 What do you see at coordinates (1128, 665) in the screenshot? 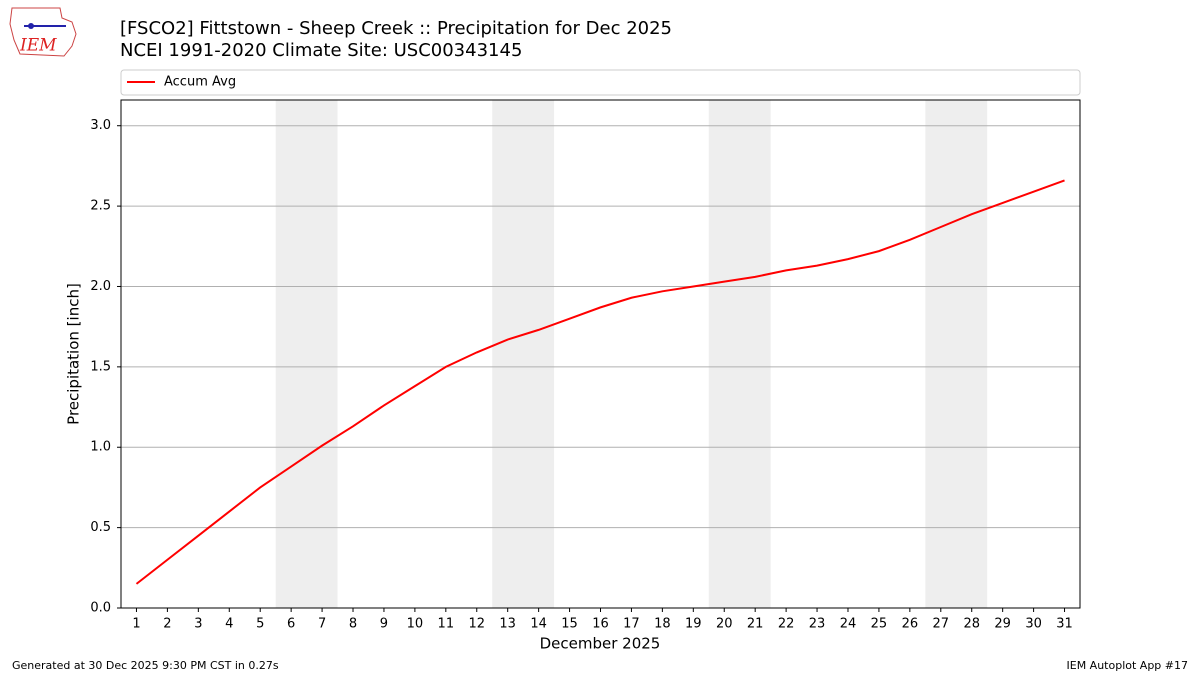
I see `footer-right: IEM Autoplot App #17` at bounding box center [1128, 665].